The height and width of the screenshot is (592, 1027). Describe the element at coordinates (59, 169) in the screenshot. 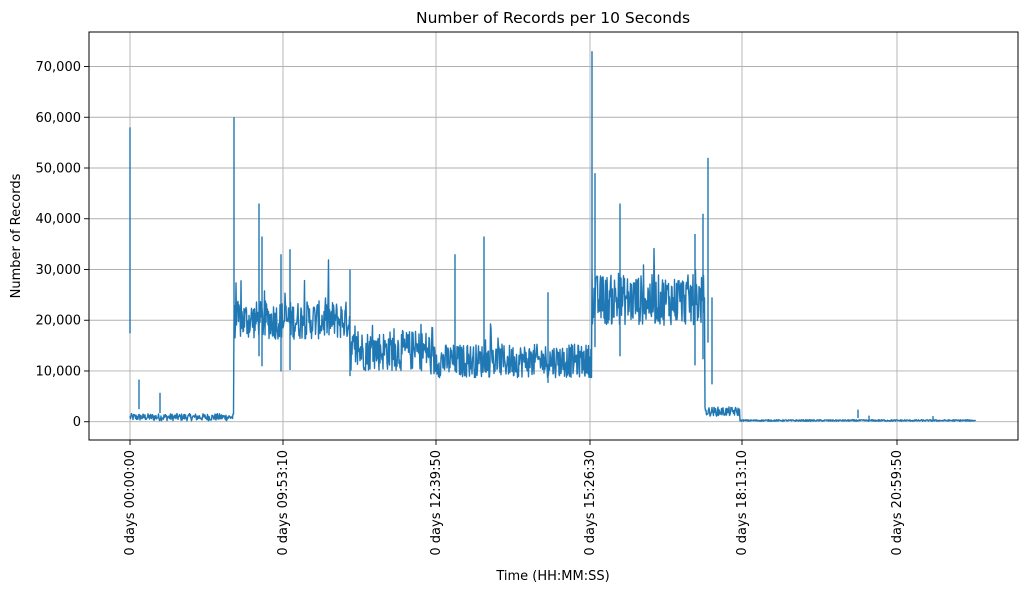

I see `y-tick-label: 50,000` at that location.